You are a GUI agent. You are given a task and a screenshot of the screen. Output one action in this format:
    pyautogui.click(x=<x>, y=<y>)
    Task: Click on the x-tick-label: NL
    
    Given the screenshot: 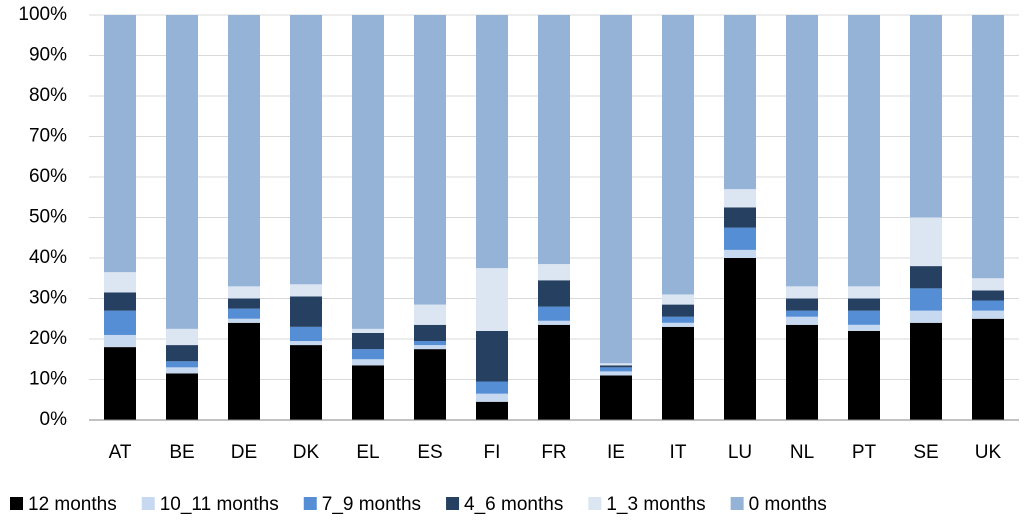 What is the action you would take?
    pyautogui.click(x=802, y=452)
    